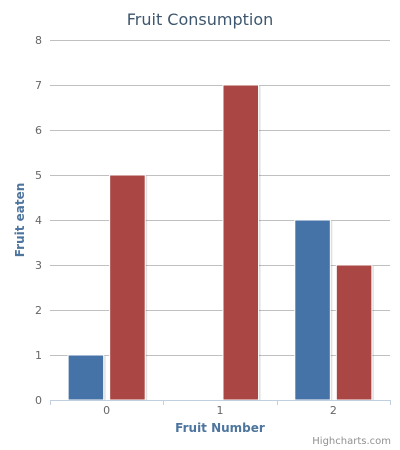 This screenshot has width=400, height=450. I want to click on y-tick-label: 7, so click(38, 85).